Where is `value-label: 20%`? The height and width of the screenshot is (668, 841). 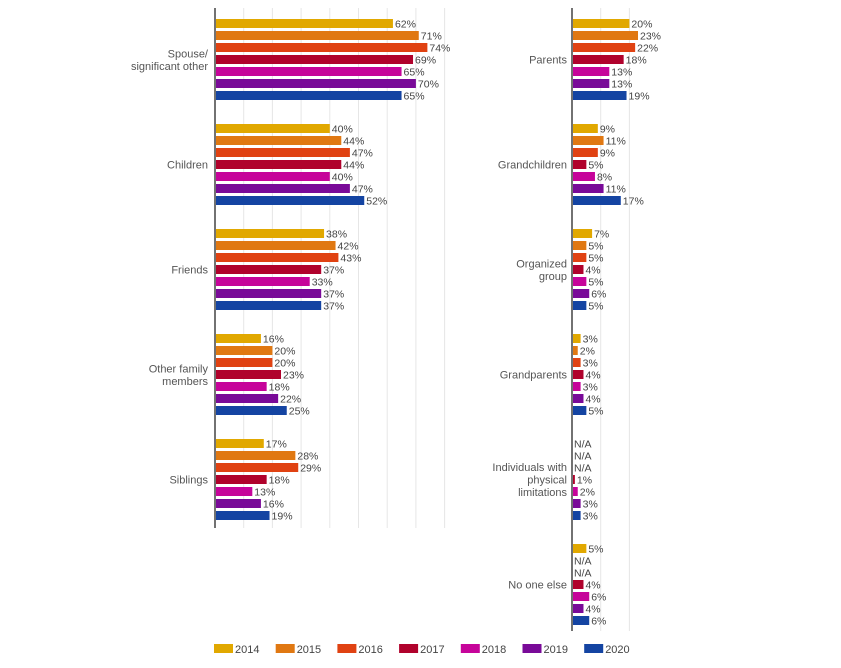 value-label: 20% is located at coordinates (284, 352).